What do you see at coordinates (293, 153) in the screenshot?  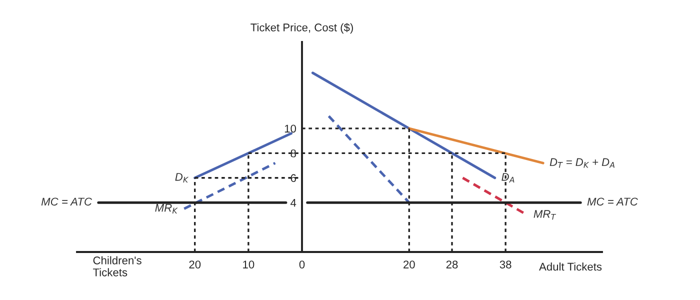 I see `y-tick-label: 8` at bounding box center [293, 153].